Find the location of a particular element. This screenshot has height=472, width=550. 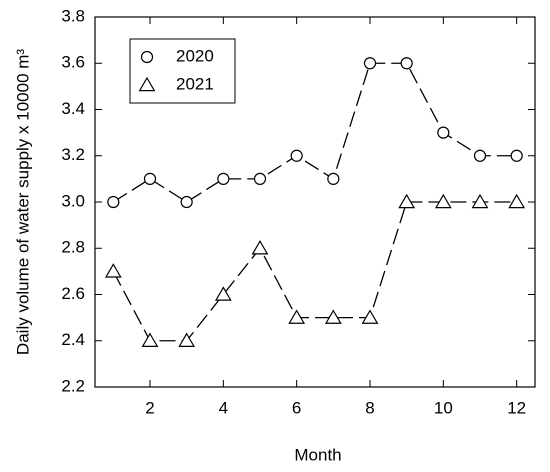

x-tick-label: 4 is located at coordinates (223, 407).